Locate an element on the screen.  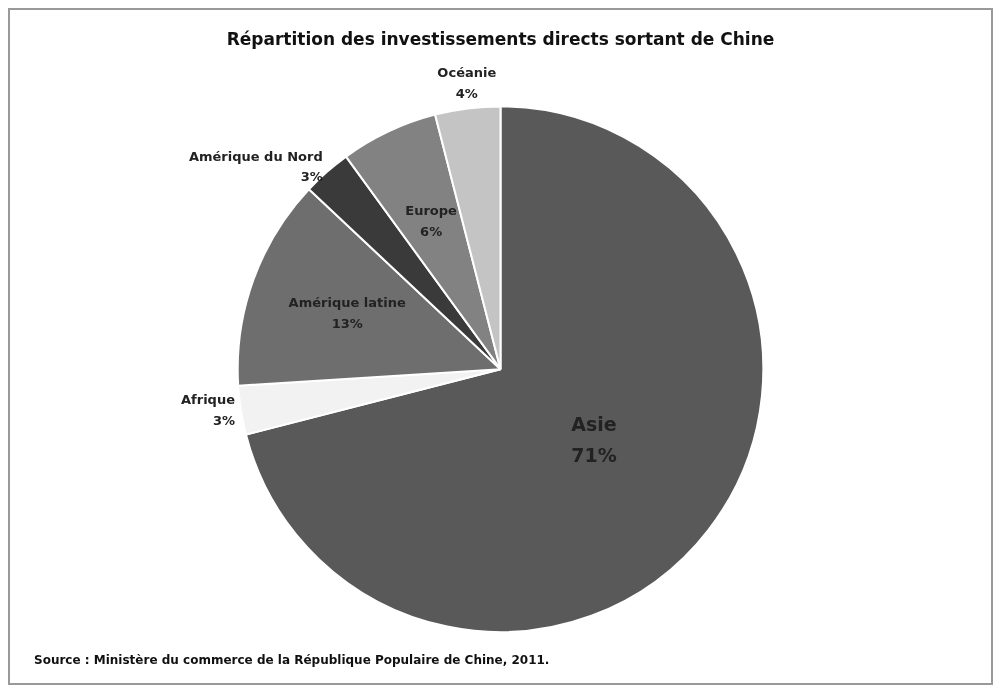
slice-label: Europe is located at coordinates (431, 210).